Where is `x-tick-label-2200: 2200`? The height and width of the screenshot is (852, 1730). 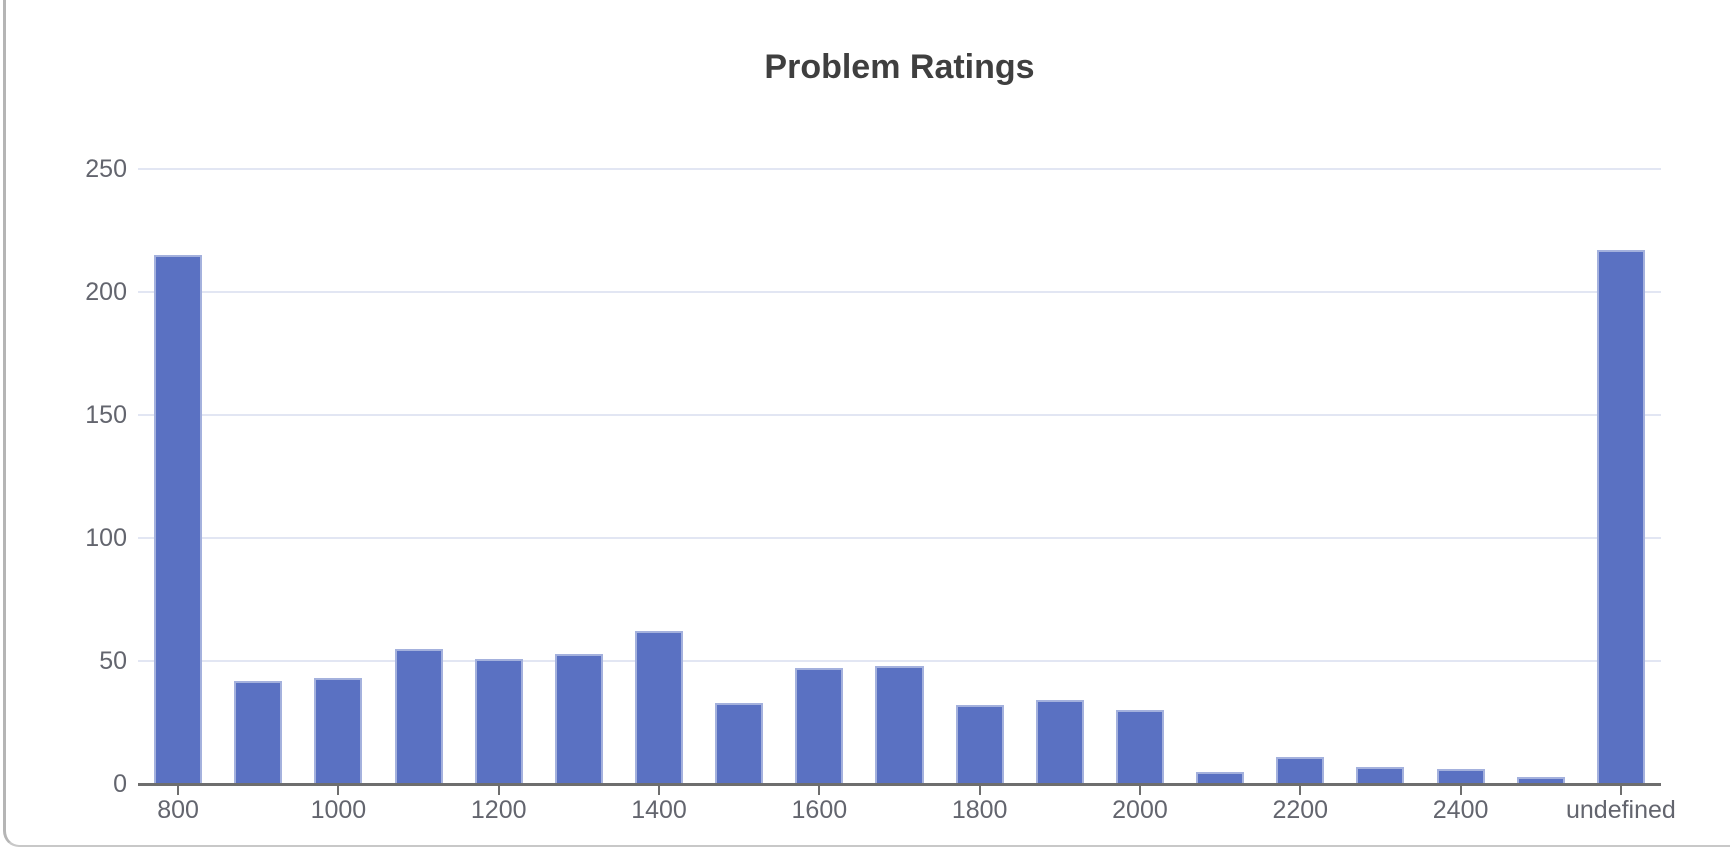
x-tick-label-2200: 2200 is located at coordinates (1300, 810).